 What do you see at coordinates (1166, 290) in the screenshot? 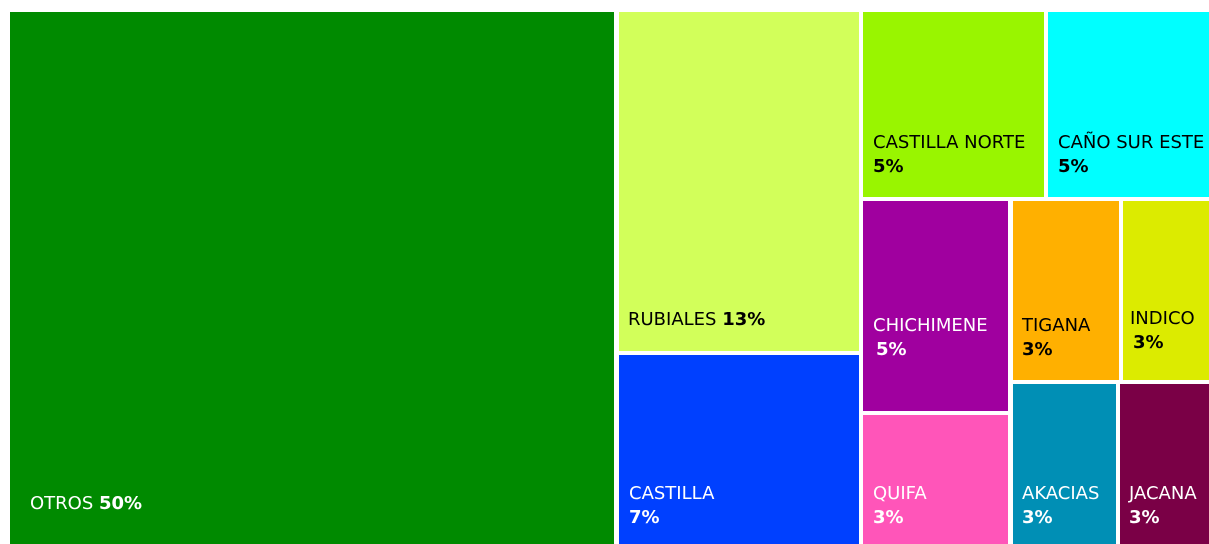
I see `treemap-tile-indico: INDICO 3%` at bounding box center [1166, 290].